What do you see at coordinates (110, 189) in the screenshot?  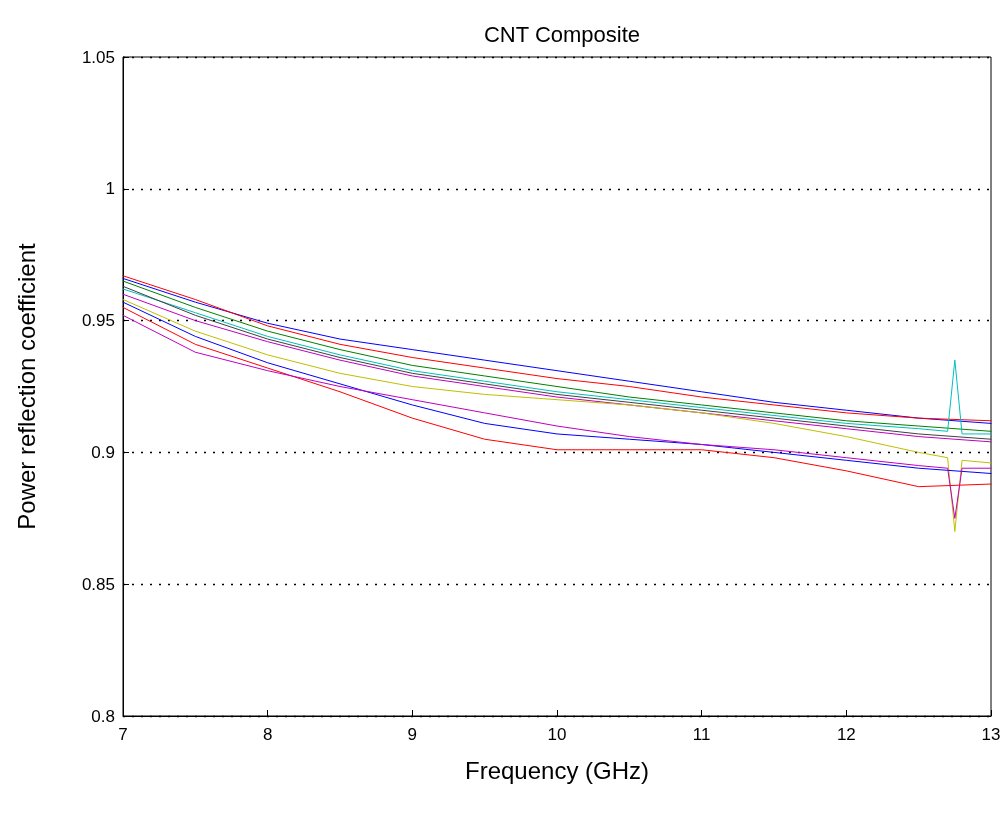 I see `y-tick-label: 1` at bounding box center [110, 189].